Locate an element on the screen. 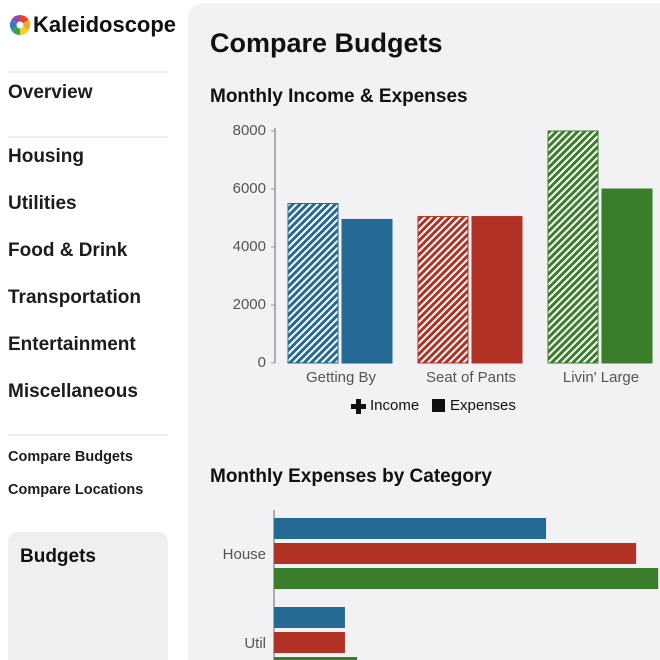 This screenshot has width=660, height=660. nav-item: Entertainment is located at coordinates (72, 344).